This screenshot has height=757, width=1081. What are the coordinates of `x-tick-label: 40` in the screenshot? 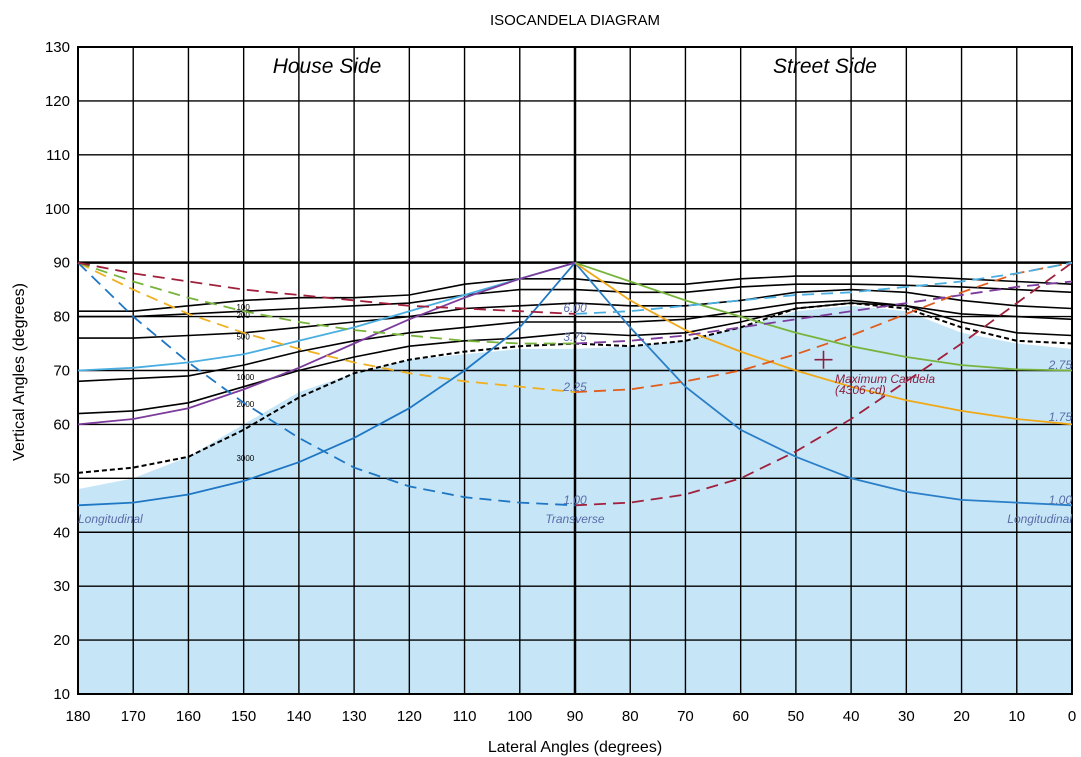 It's located at (851, 716).